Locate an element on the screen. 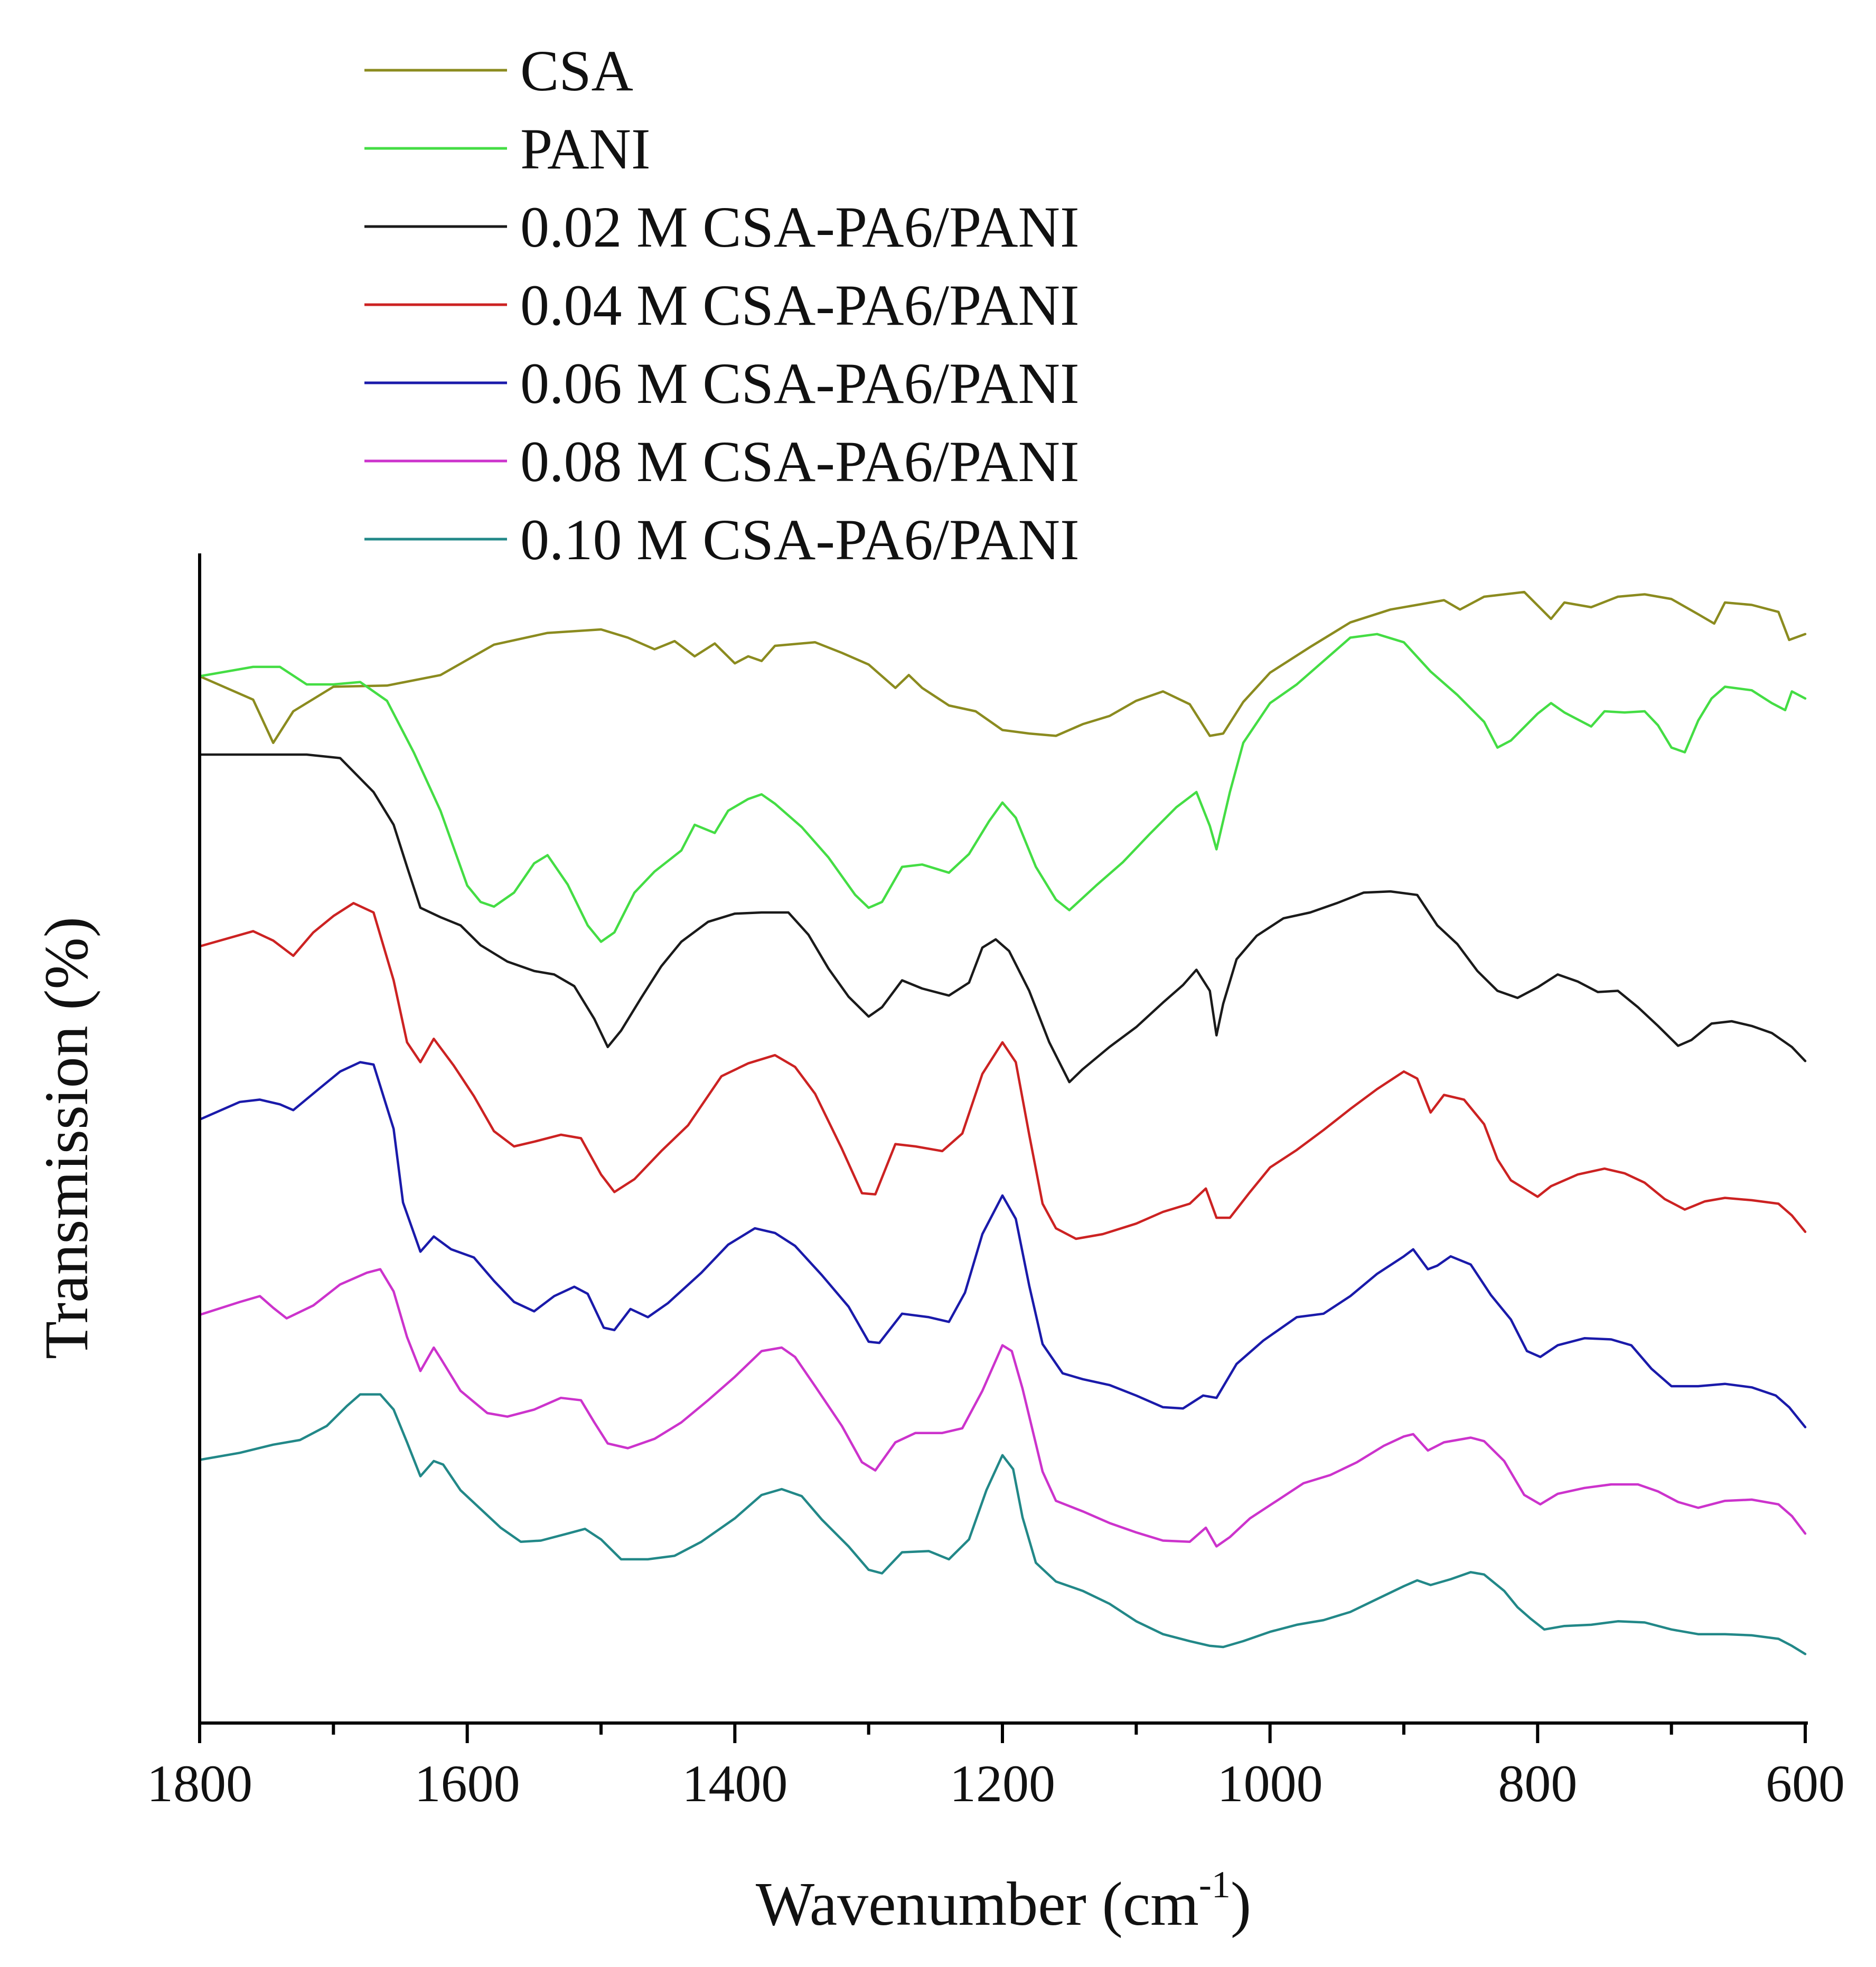 The image size is (1876, 1967). x-tick-label-600: 600 is located at coordinates (1805, 1783).